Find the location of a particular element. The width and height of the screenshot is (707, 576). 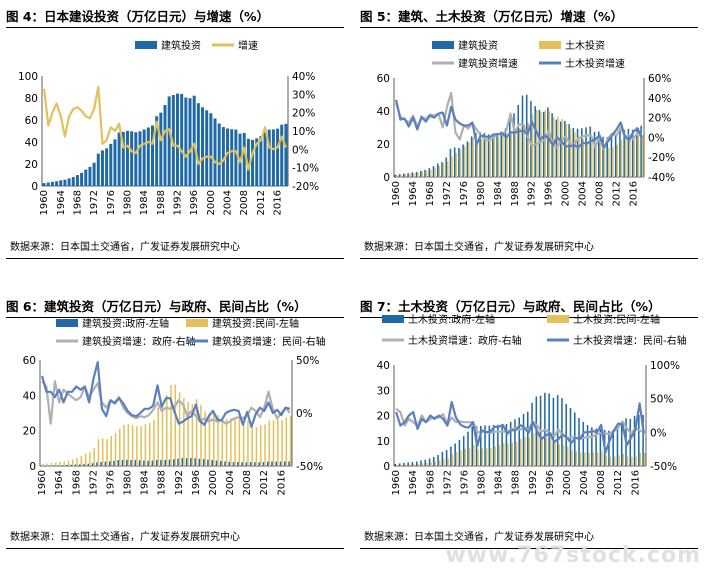

x-tick-label: 1972 is located at coordinates (93, 482).